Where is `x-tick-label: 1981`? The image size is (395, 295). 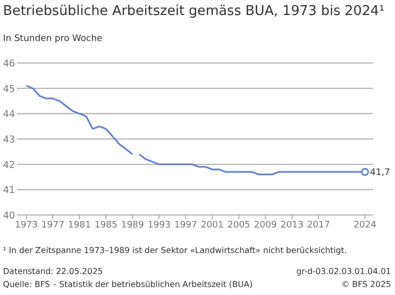
x-tick-label: 1981 is located at coordinates (79, 225).